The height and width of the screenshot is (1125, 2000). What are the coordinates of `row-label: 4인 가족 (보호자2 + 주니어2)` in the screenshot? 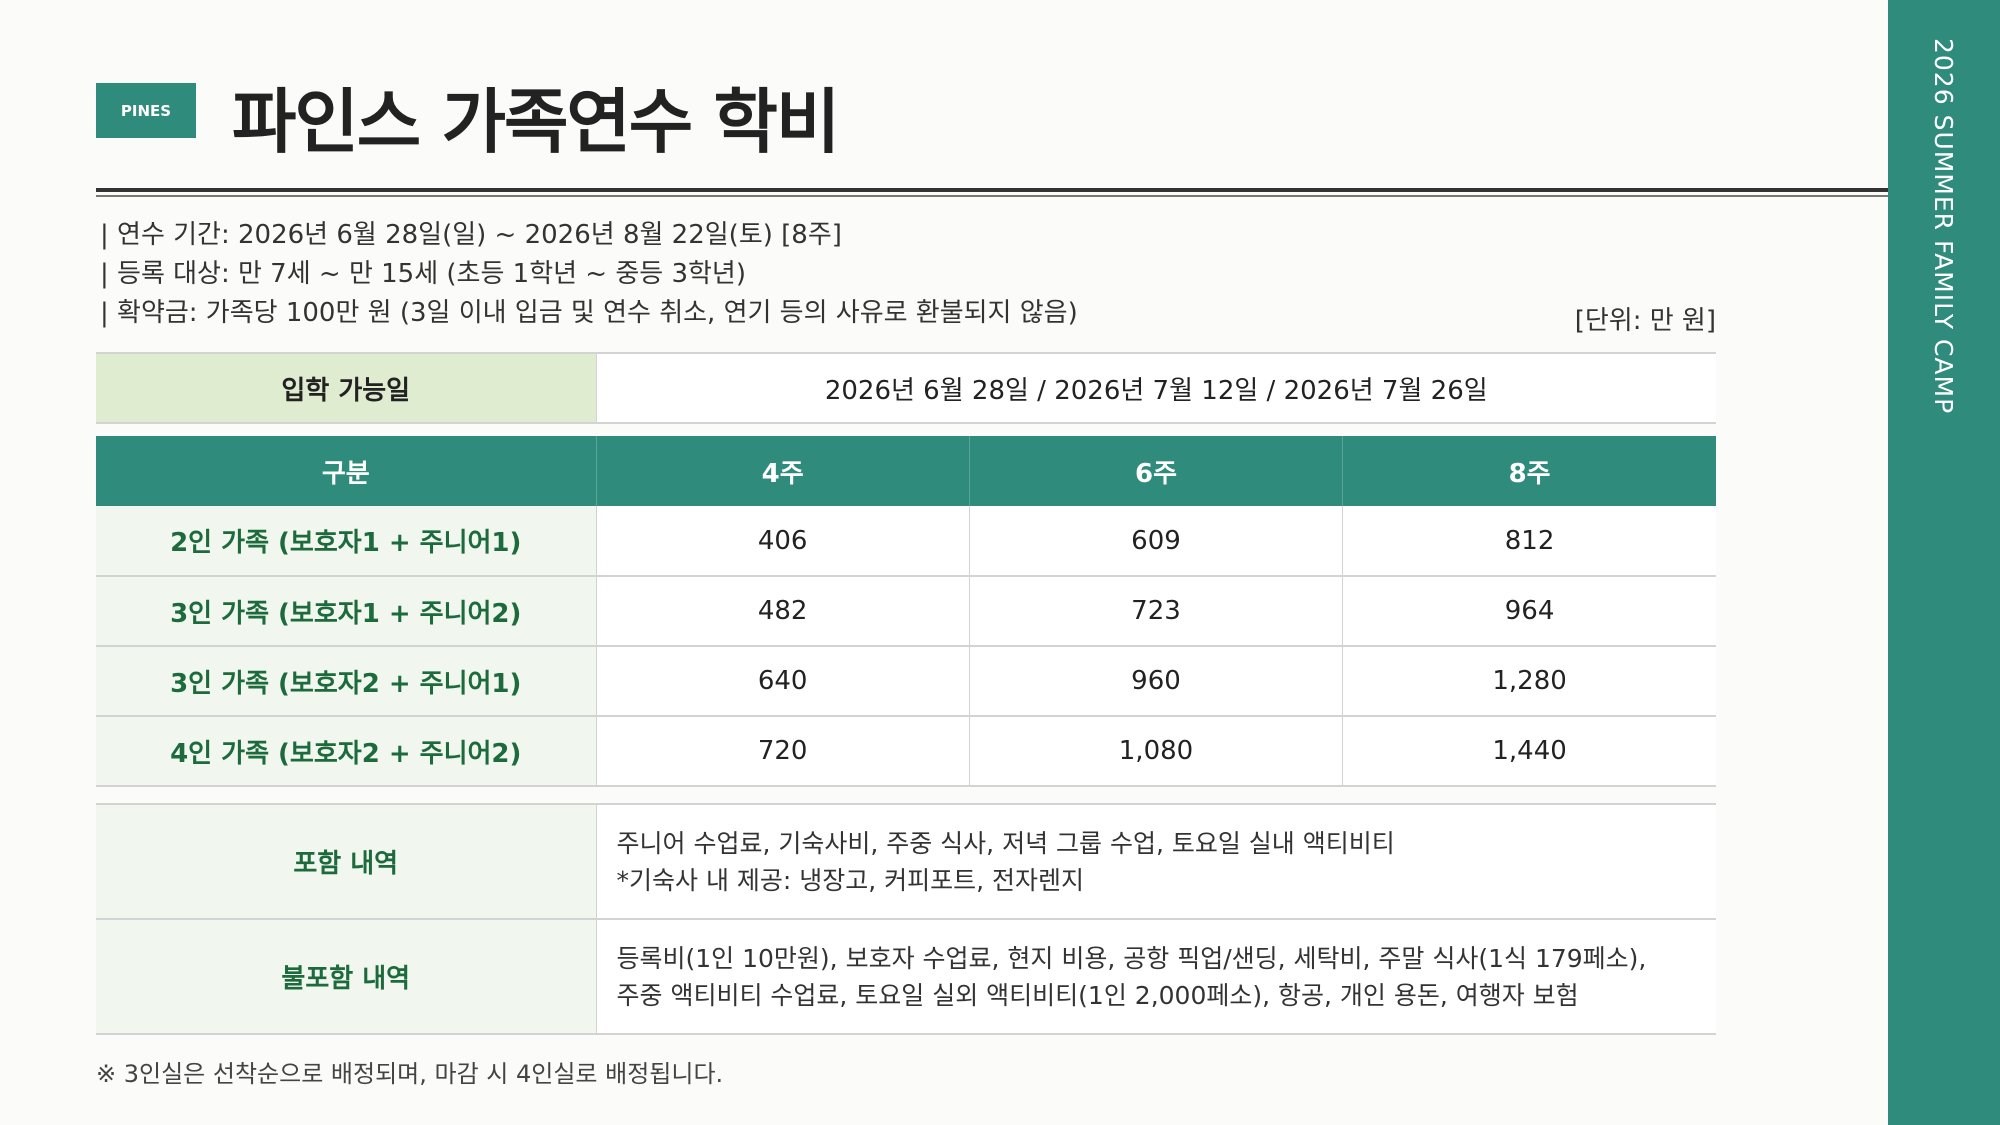 It's located at (346, 751).